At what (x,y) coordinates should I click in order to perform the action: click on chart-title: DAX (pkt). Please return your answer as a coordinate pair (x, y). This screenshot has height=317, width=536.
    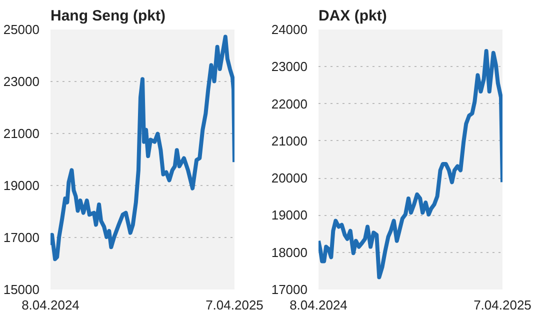
    Looking at the image, I should click on (352, 16).